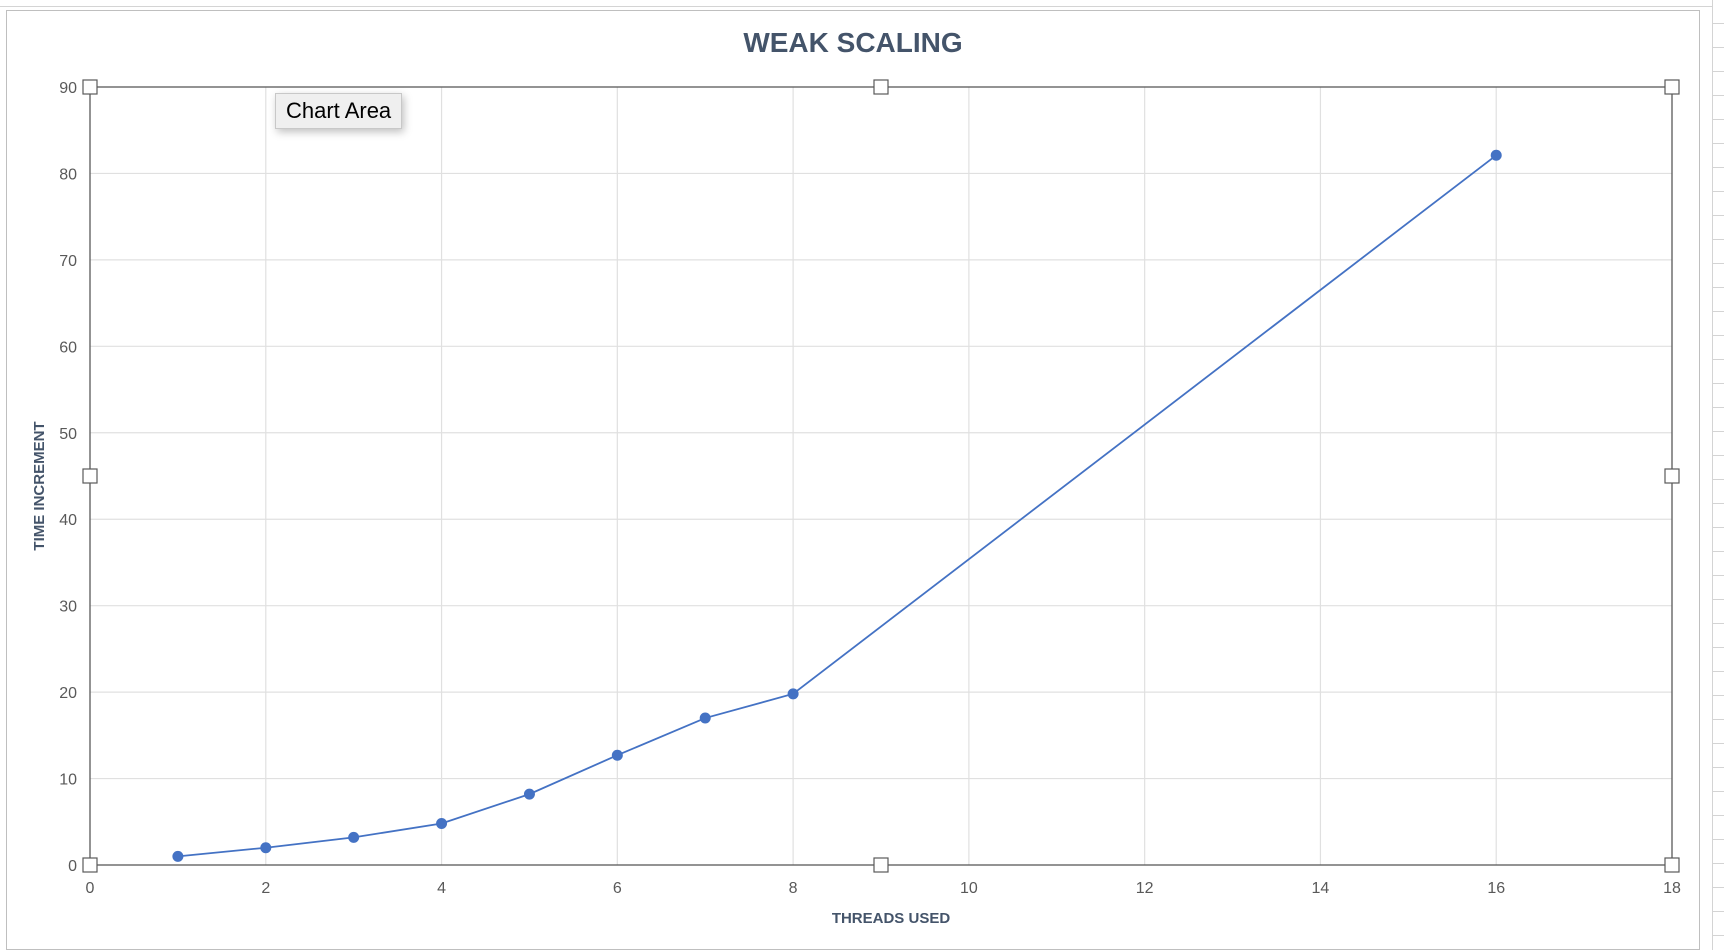 The image size is (1724, 950). I want to click on x-axis-title: THREADS USED, so click(891, 918).